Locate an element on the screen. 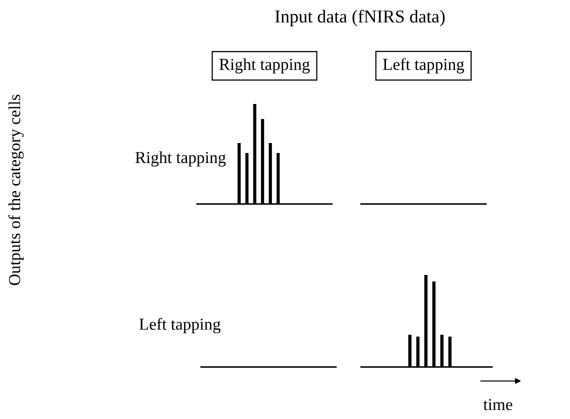 The height and width of the screenshot is (419, 570). y-axis-title: Right tapping is located at coordinates (180, 159).